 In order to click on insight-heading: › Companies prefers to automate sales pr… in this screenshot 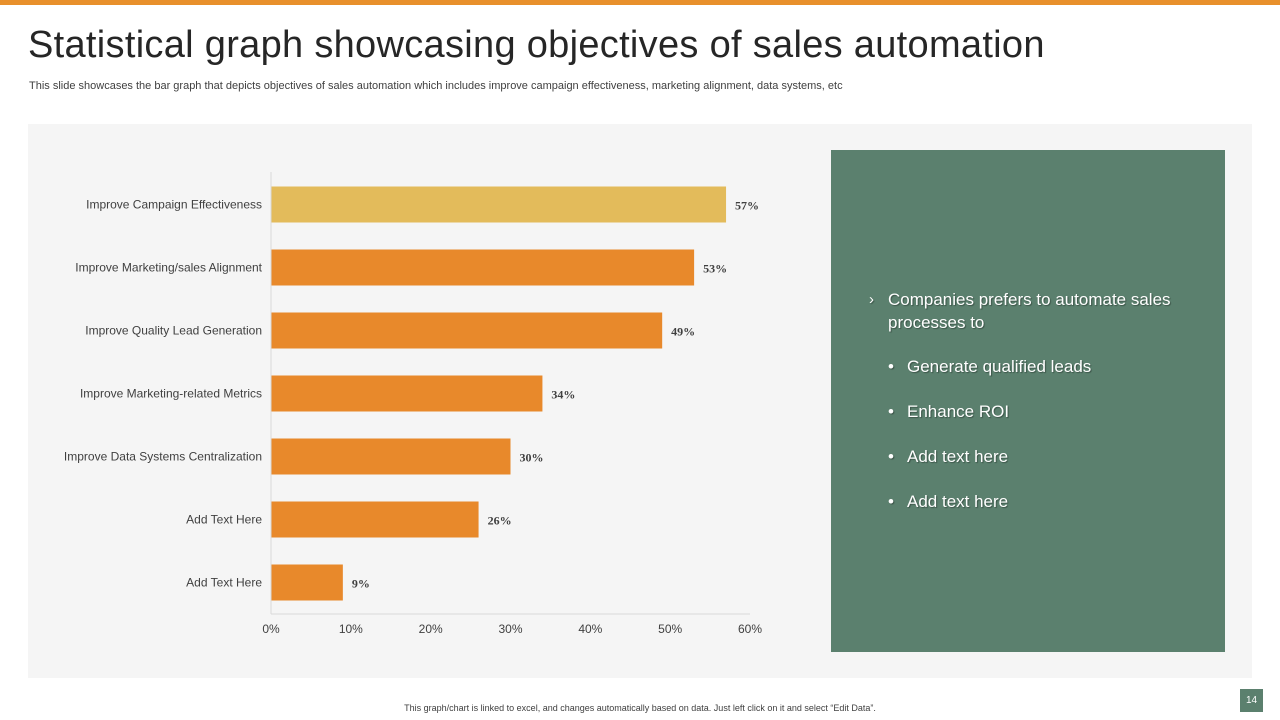, I will do `click(1029, 311)`.